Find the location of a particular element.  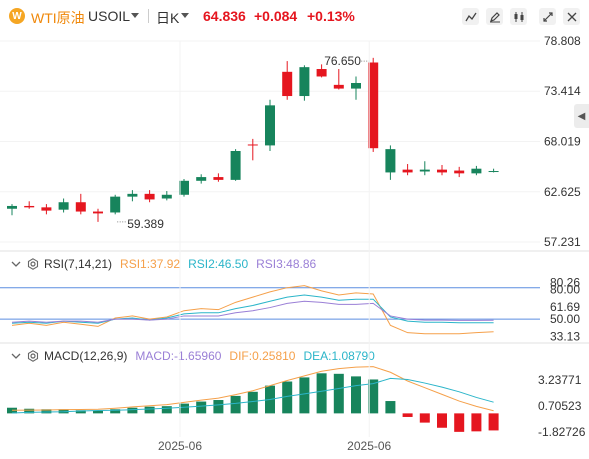

price-axis-tick: 68.019 is located at coordinates (562, 142).